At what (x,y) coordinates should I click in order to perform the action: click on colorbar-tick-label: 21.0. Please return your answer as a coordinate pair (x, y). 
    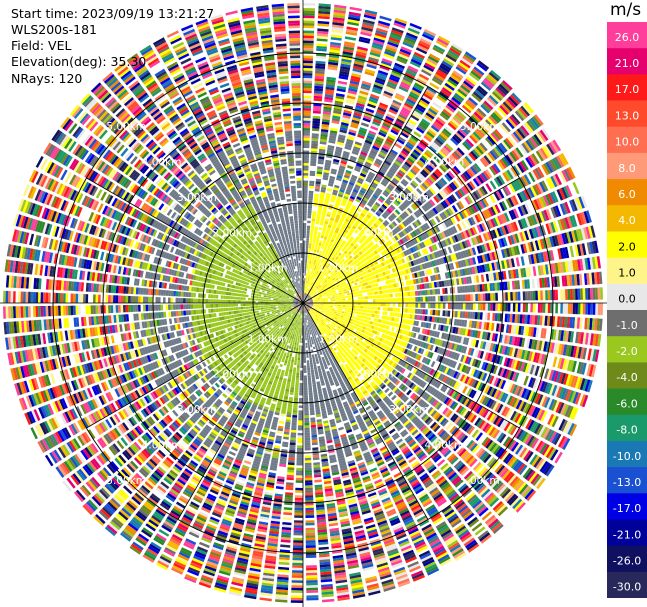
    Looking at the image, I should click on (627, 63).